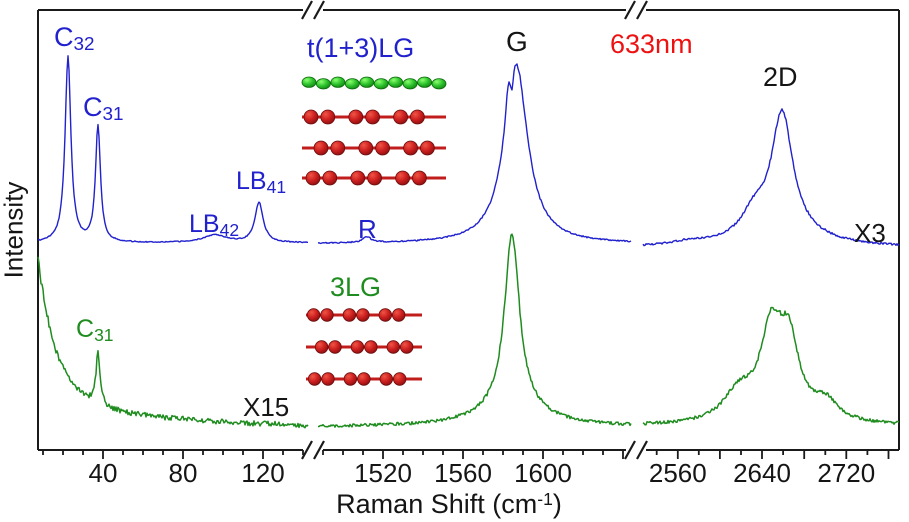 The height and width of the screenshot is (522, 909). What do you see at coordinates (543, 473) in the screenshot?
I see `x-tick-label-1600: 1600` at bounding box center [543, 473].